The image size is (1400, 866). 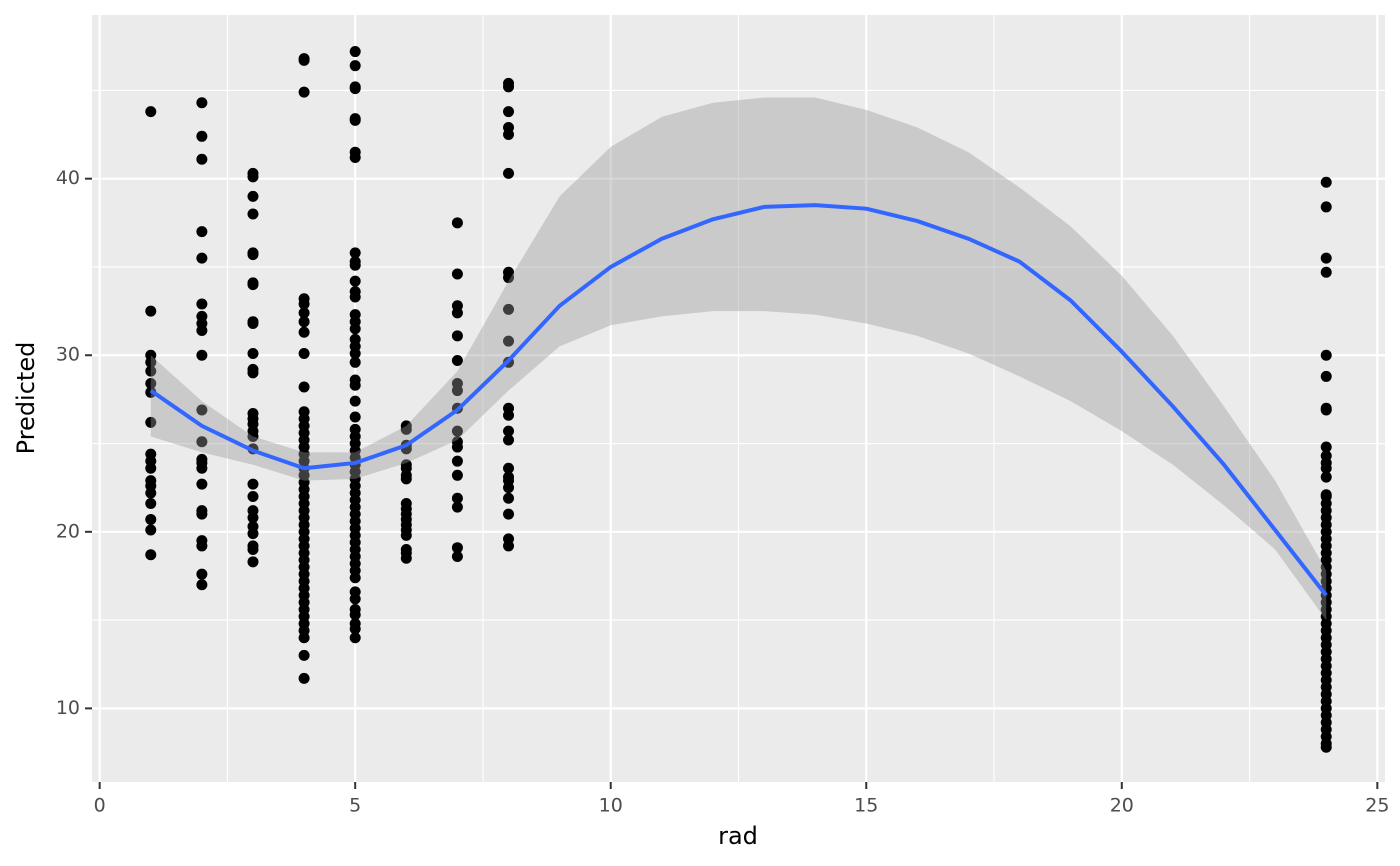 What do you see at coordinates (68, 178) in the screenshot?
I see `y-tick-label: 40` at bounding box center [68, 178].